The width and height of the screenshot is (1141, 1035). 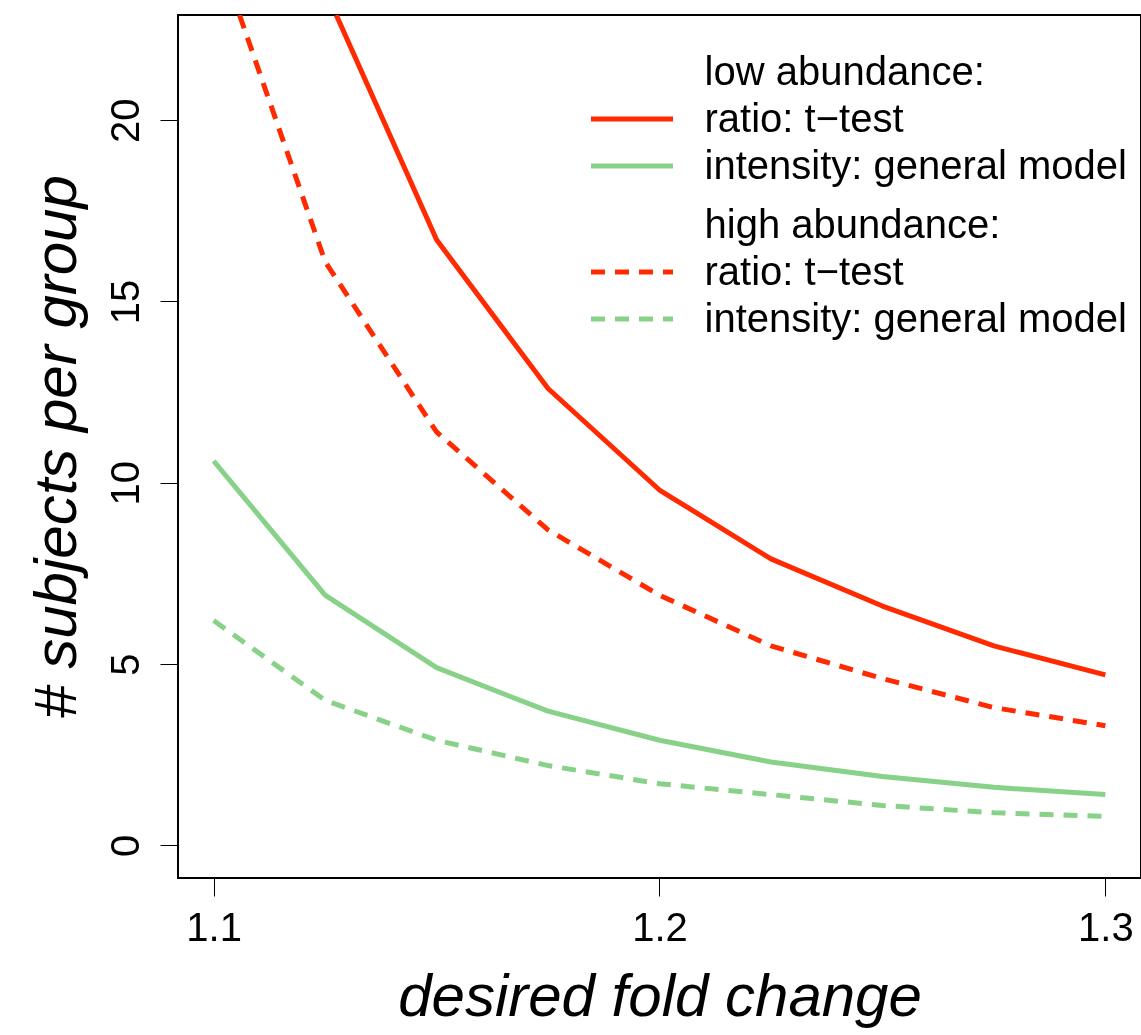 I want to click on x-tick-label: 1.2, so click(x=660, y=926).